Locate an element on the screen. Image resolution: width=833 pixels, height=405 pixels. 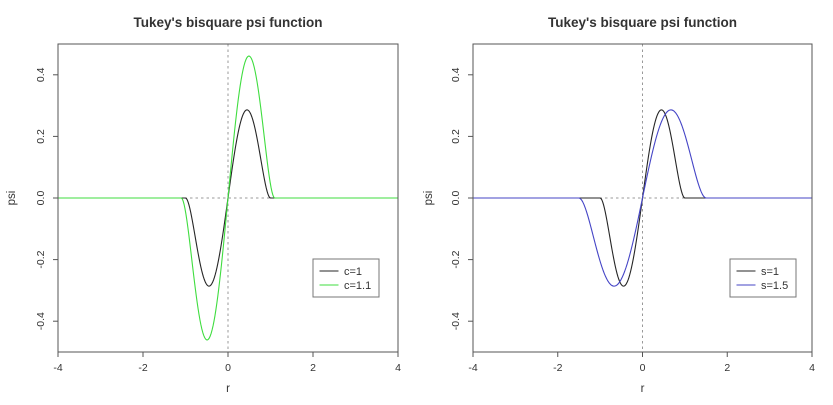
legend-label: s=1.5 is located at coordinates (774, 286).